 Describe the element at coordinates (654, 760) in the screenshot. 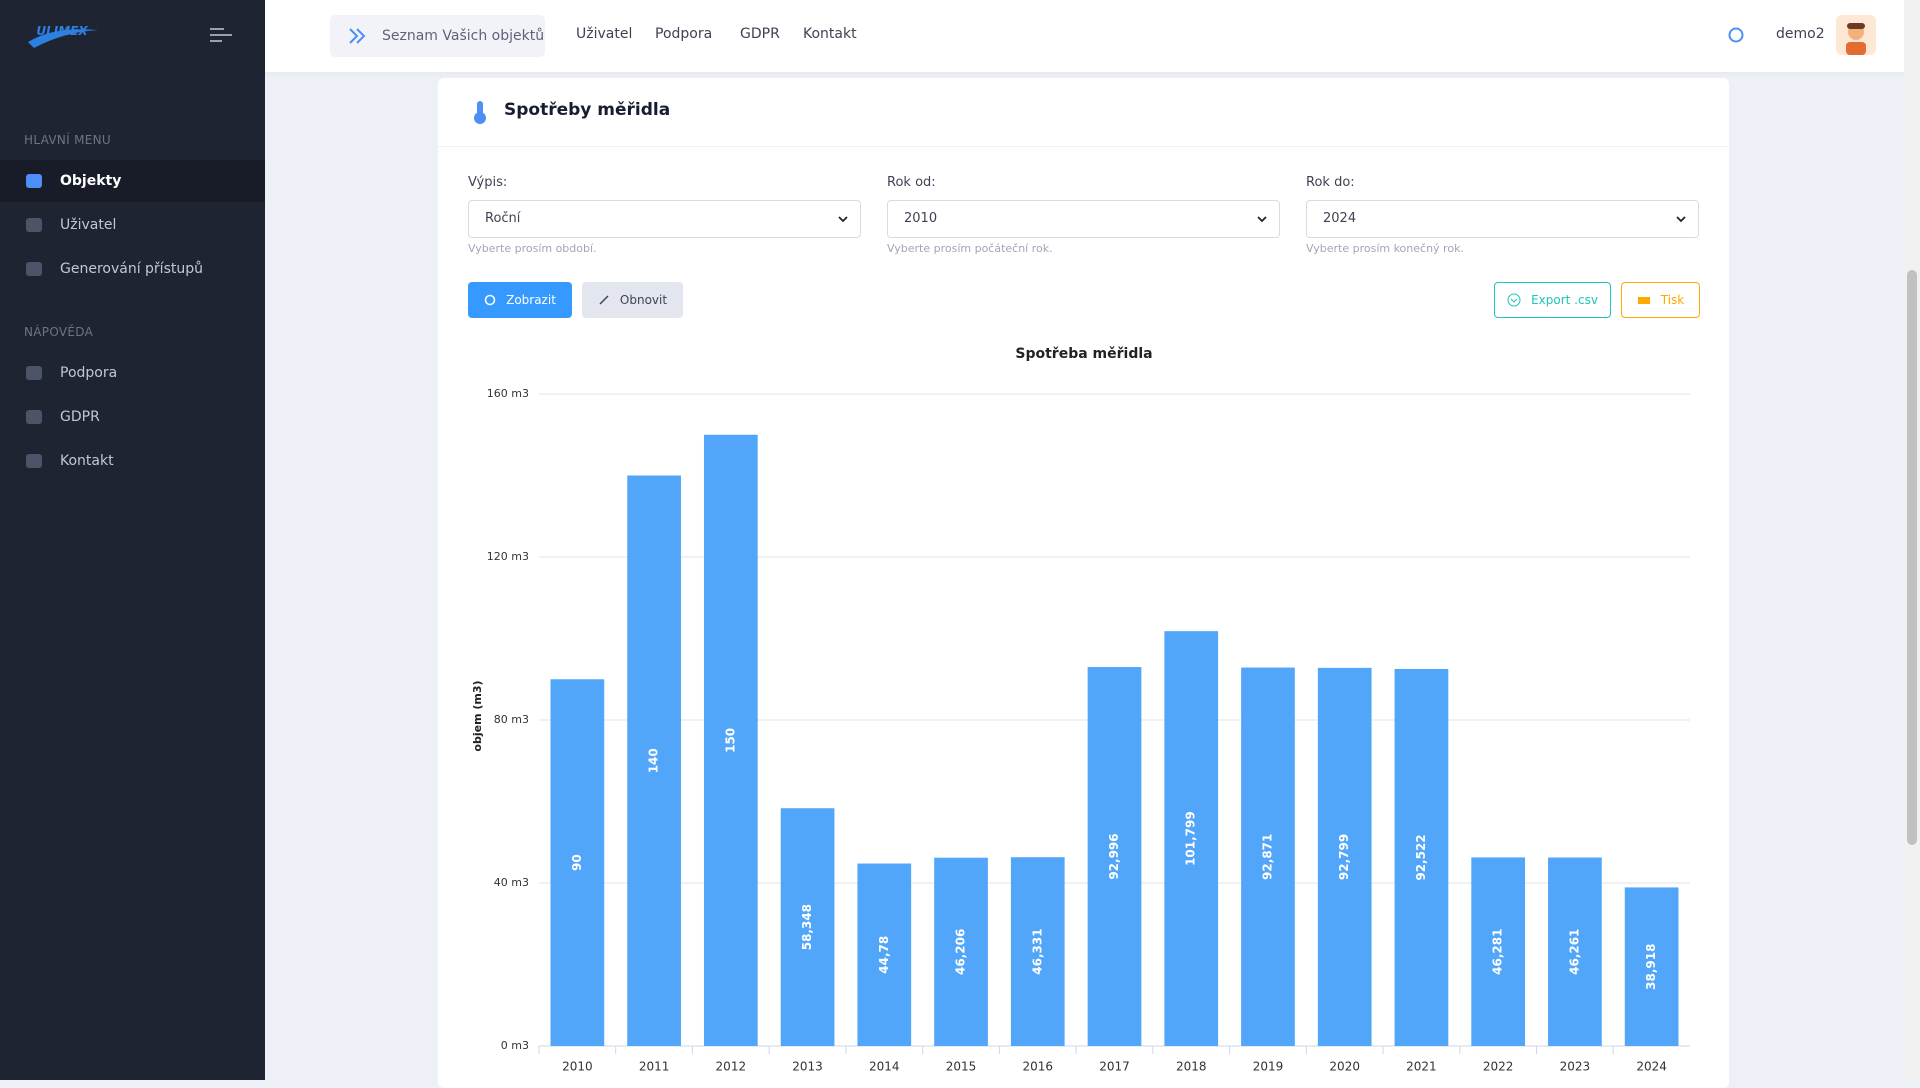

I see `value-label: 140` at that location.